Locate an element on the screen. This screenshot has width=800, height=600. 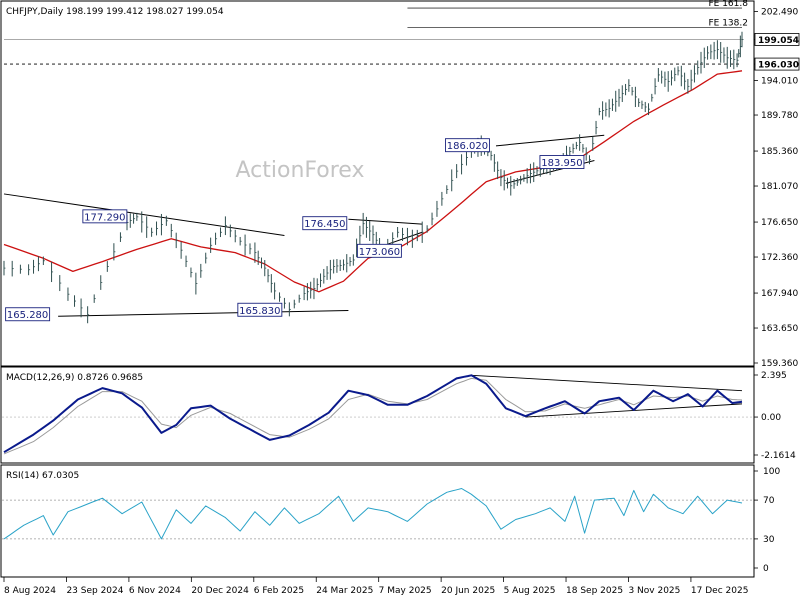
watermark: ActionForex is located at coordinates (300, 170).